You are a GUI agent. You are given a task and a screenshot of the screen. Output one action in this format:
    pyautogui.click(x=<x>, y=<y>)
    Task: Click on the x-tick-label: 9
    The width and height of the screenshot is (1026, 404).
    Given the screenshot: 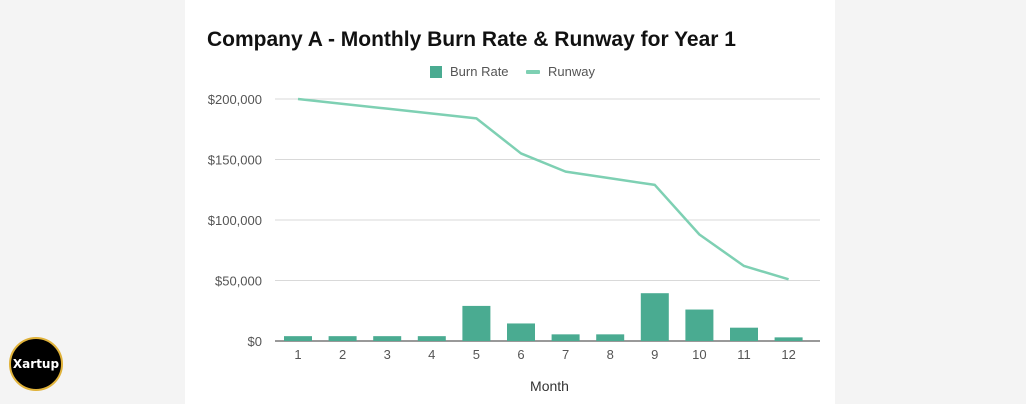 What is the action you would take?
    pyautogui.click(x=654, y=354)
    